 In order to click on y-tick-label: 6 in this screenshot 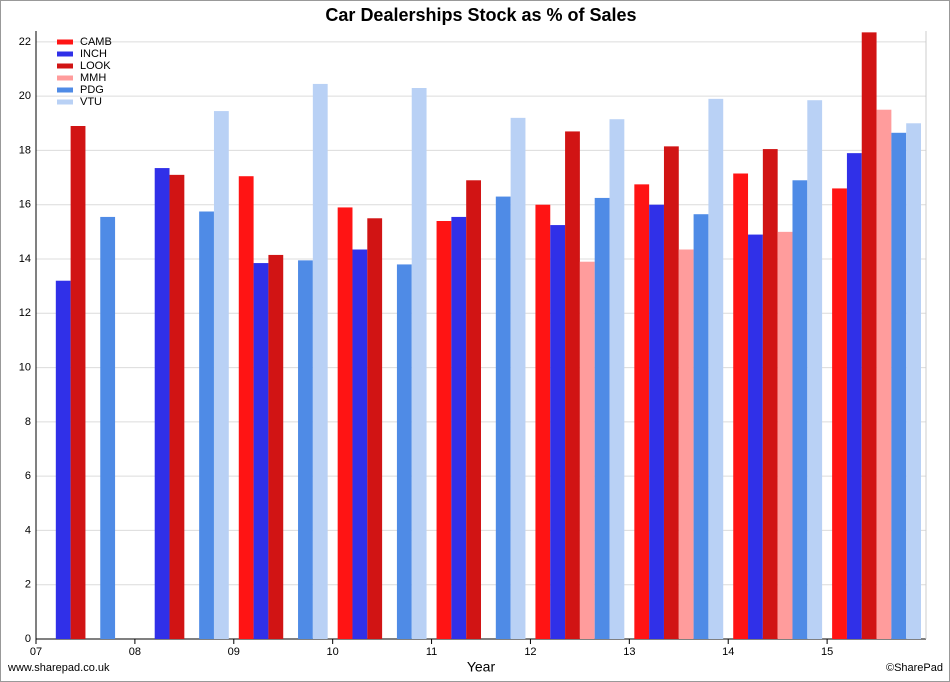, I will do `click(28, 476)`.